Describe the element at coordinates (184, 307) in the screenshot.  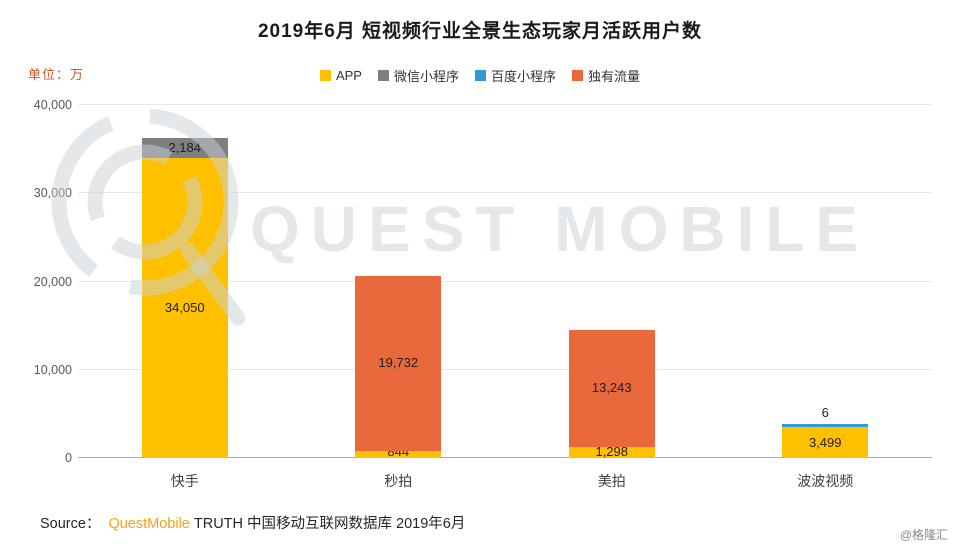
I see `data-label: 34,050` at that location.